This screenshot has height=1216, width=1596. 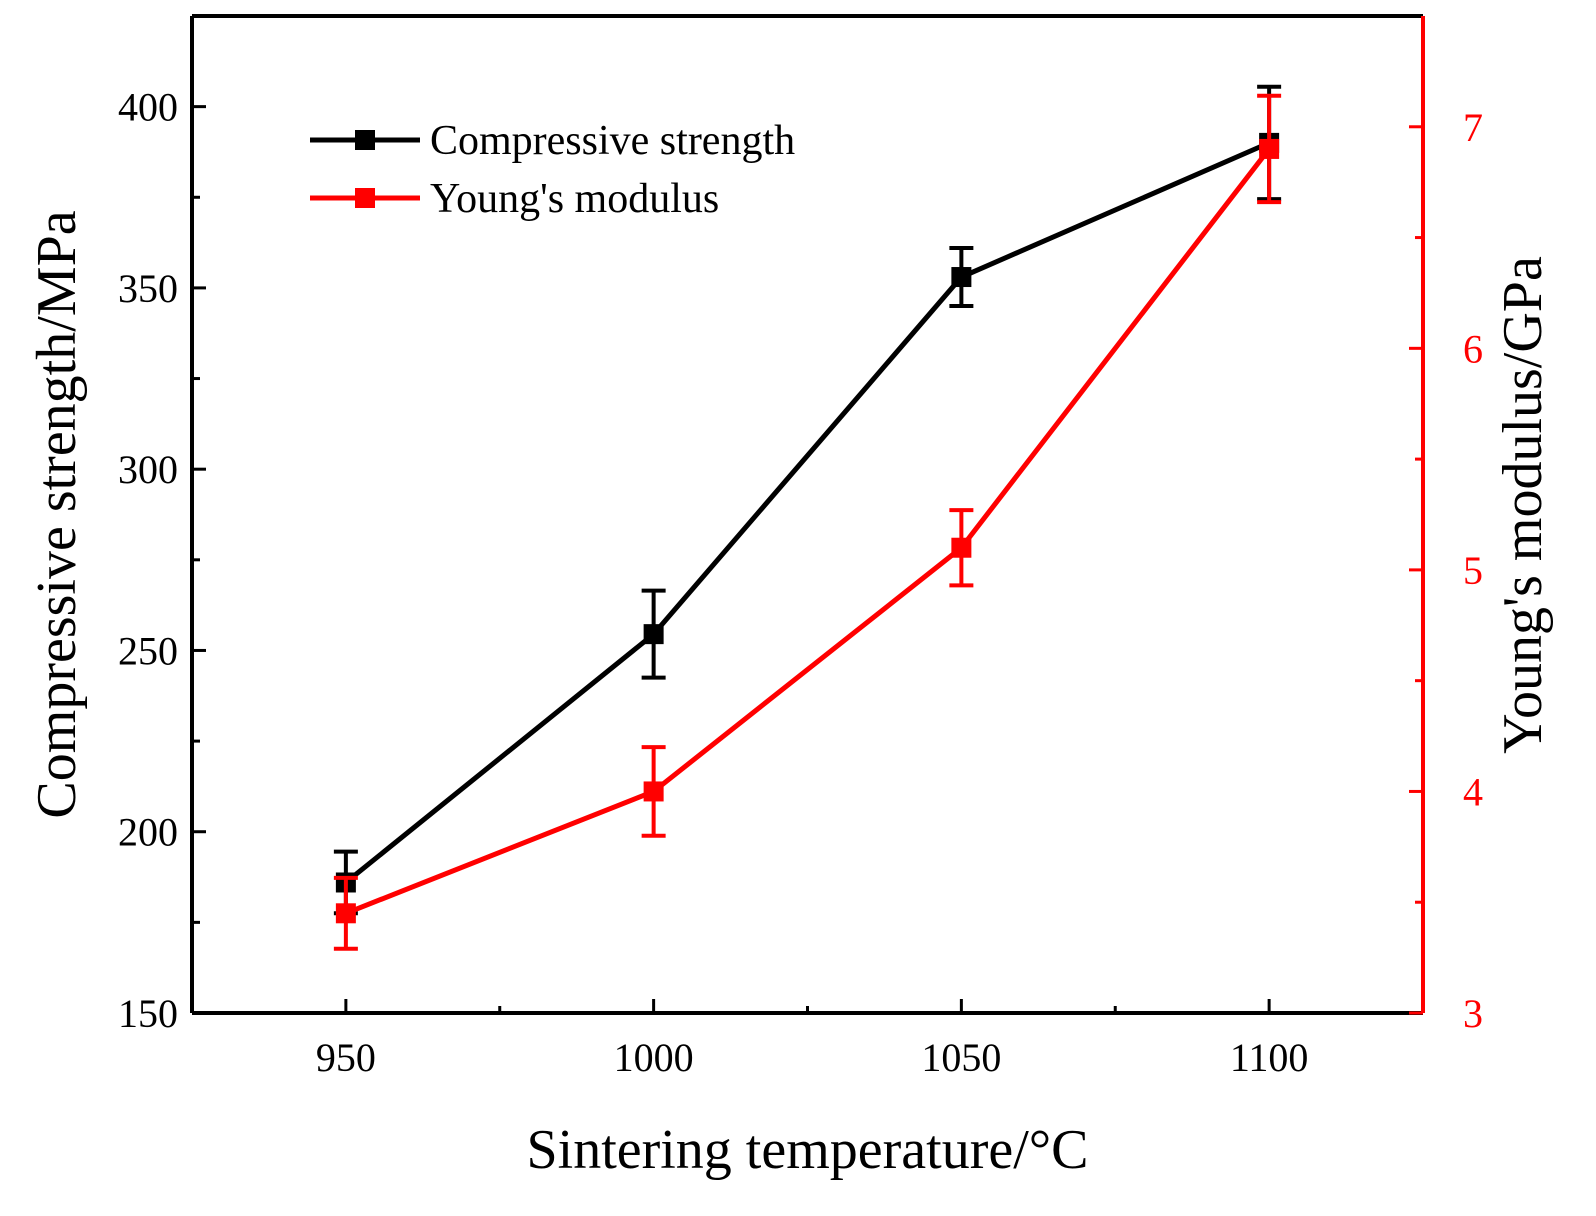 What do you see at coordinates (346, 1057) in the screenshot?
I see `x-tick-label: 950` at bounding box center [346, 1057].